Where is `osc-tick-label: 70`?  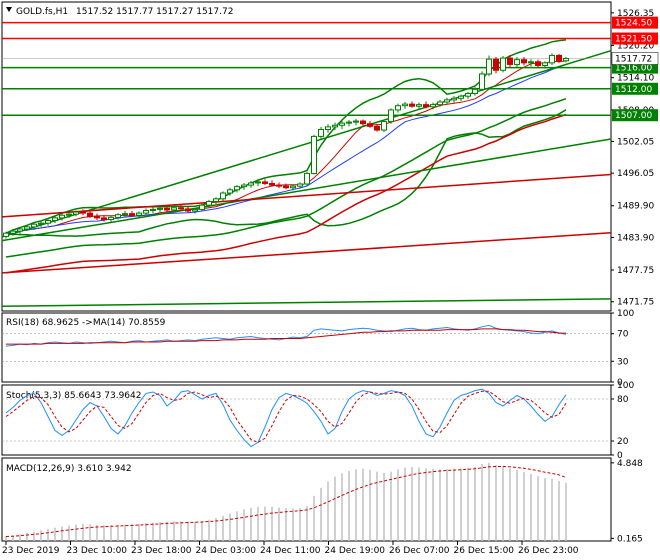 osc-tick-label: 70 is located at coordinates (623, 335).